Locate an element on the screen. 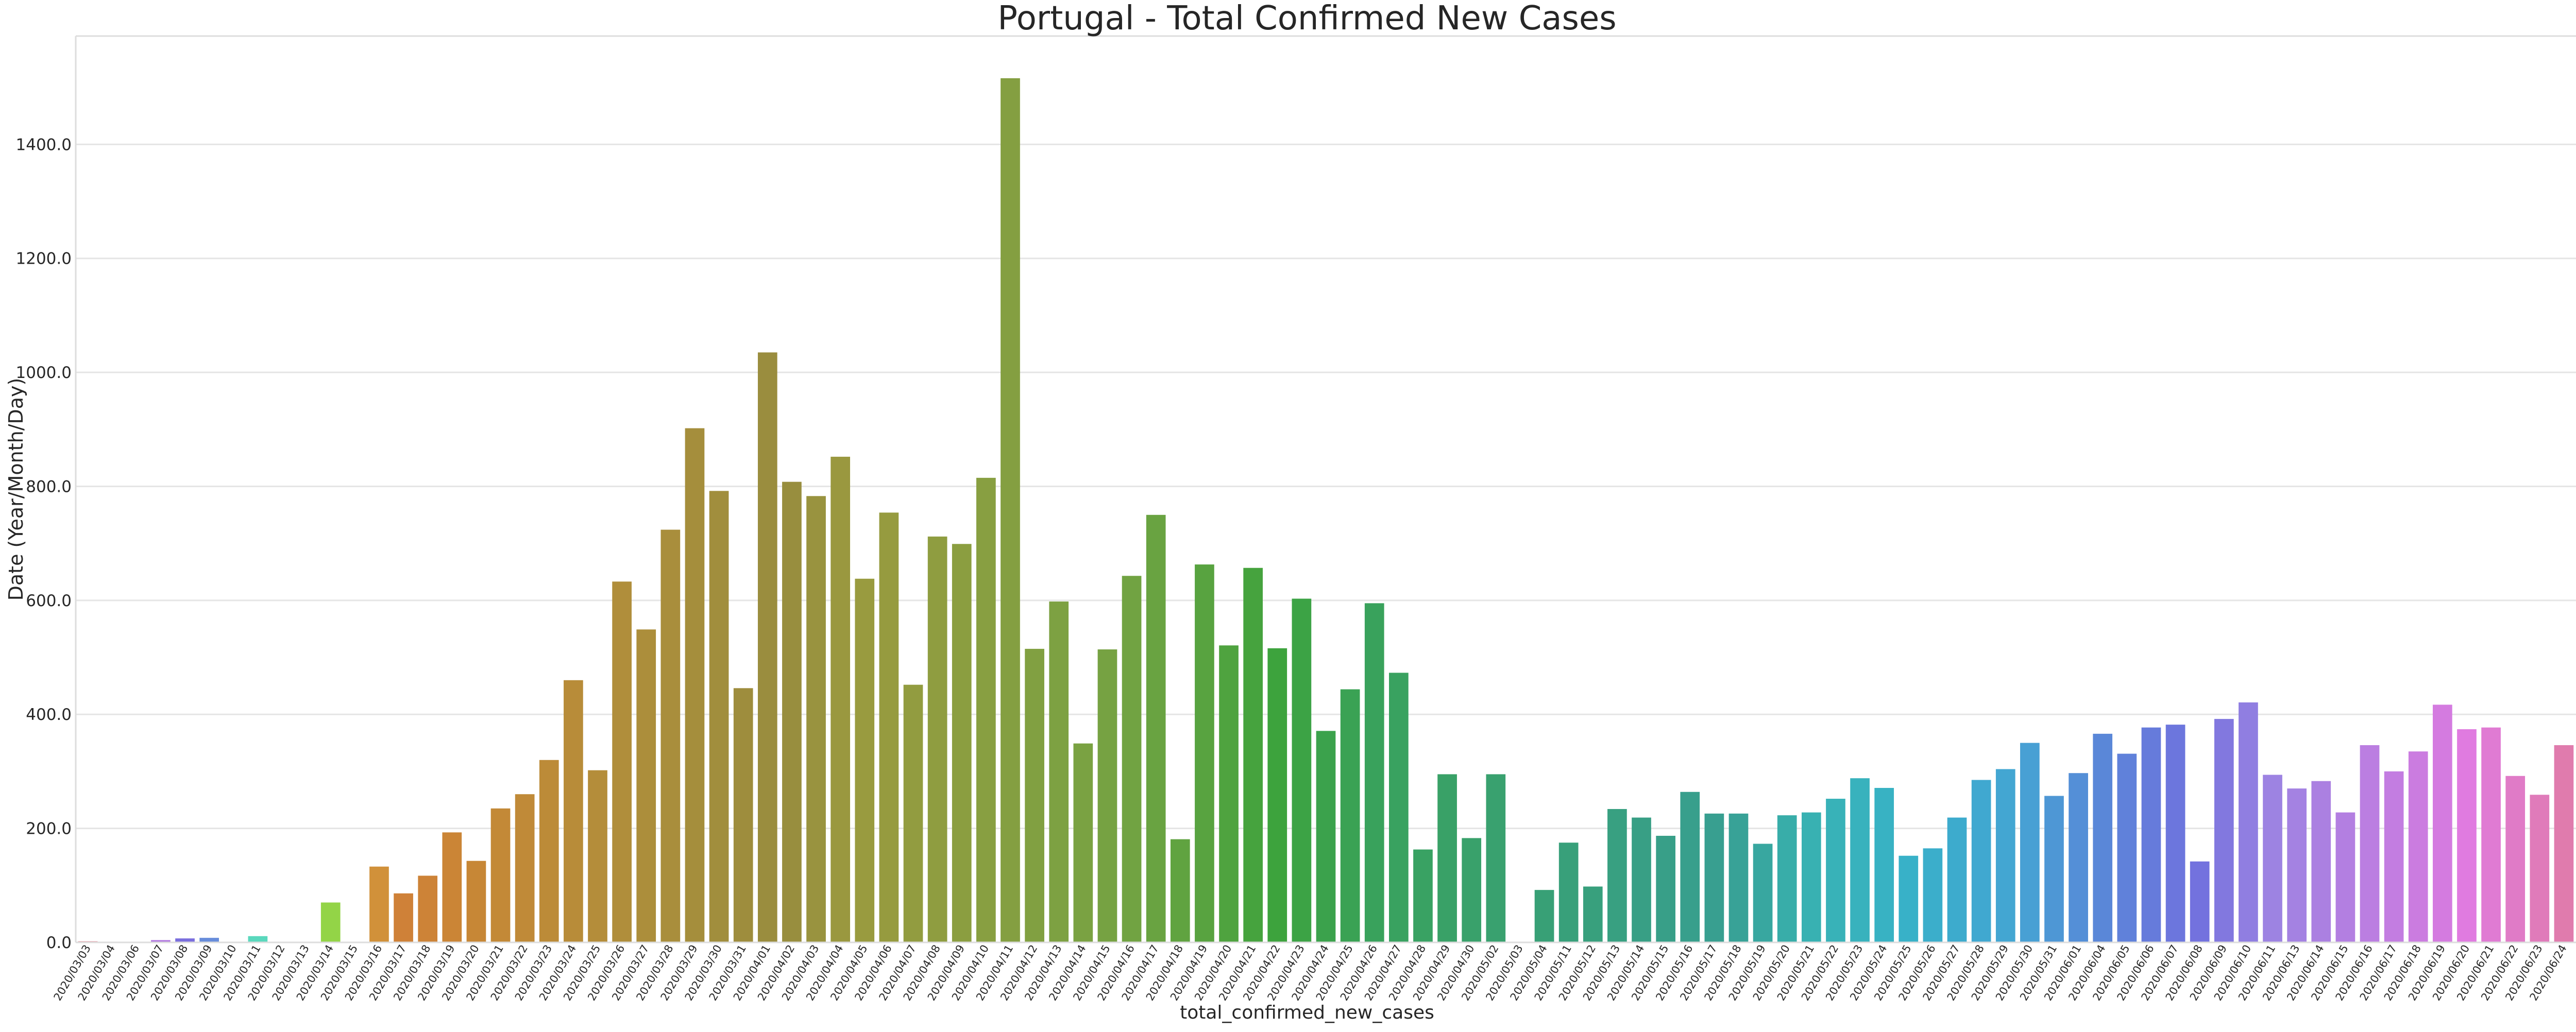 The height and width of the screenshot is (1032, 2576). y-tick-label: 200.0 is located at coordinates (49, 829).